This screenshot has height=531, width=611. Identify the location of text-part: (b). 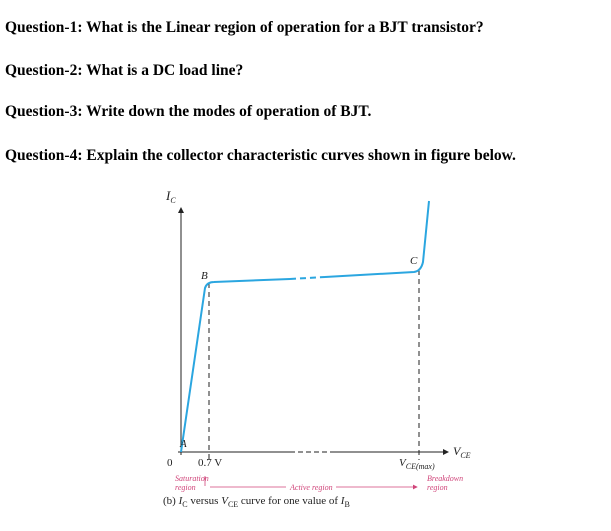
(171, 501).